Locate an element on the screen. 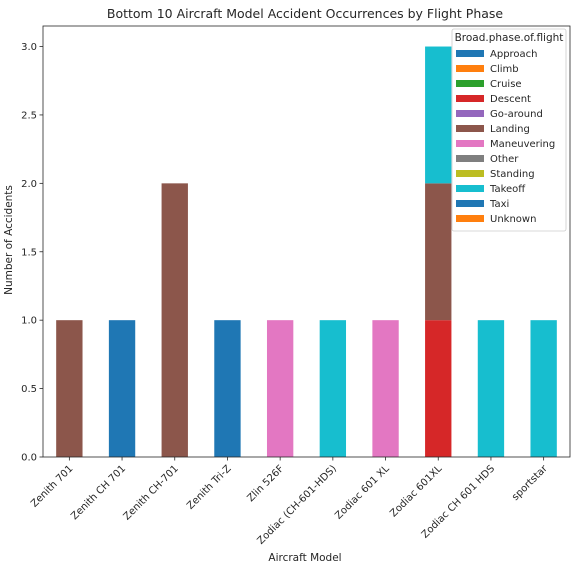 This screenshot has height=573, width=576. legend-entry: Go-around is located at coordinates (516, 114).